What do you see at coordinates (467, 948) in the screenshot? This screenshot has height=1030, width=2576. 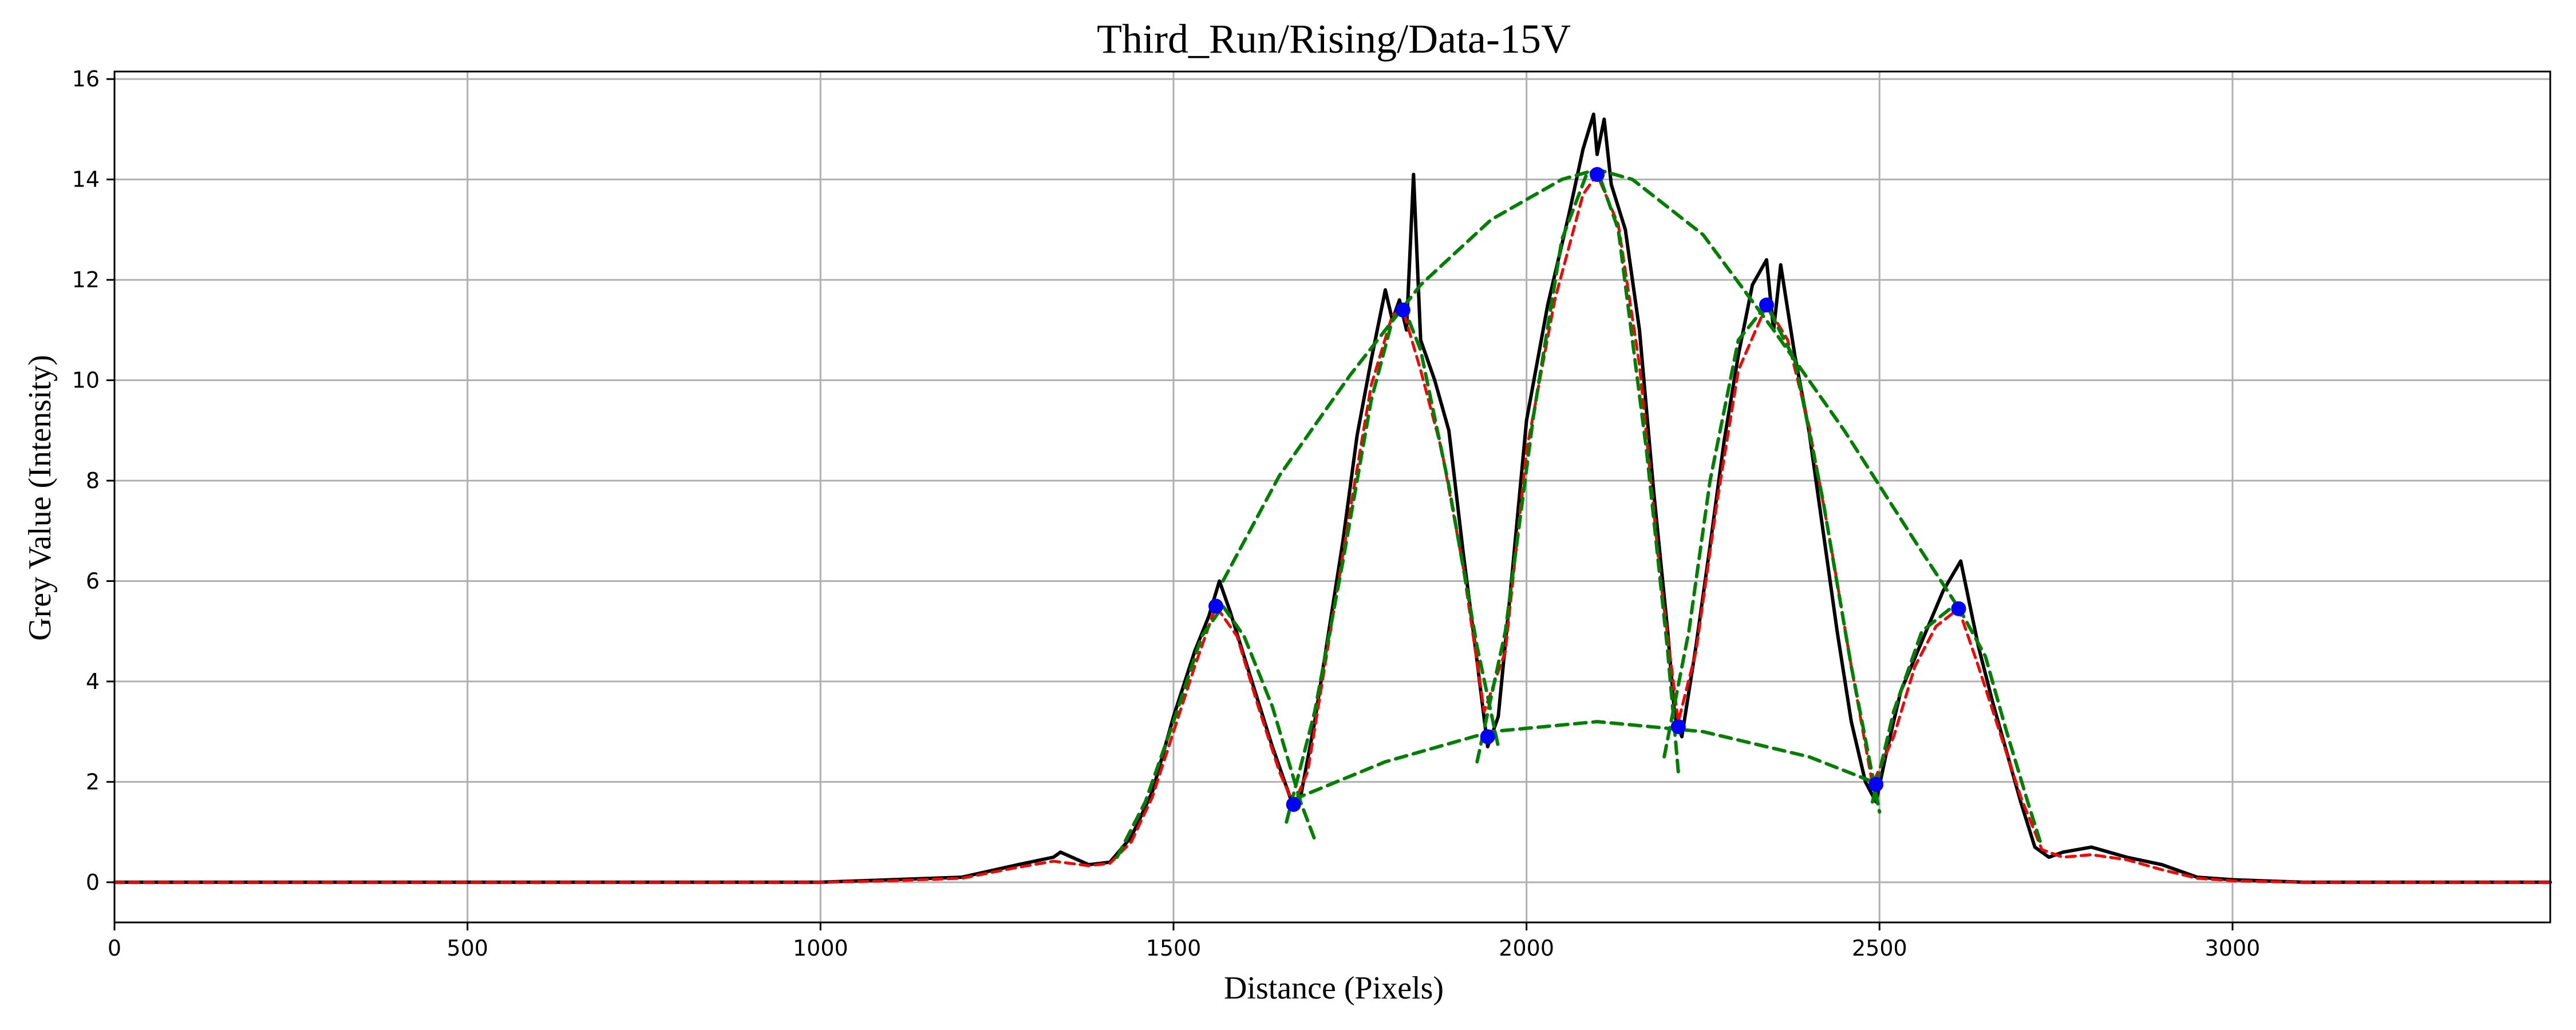 I see `x-tick-label: 500` at bounding box center [467, 948].